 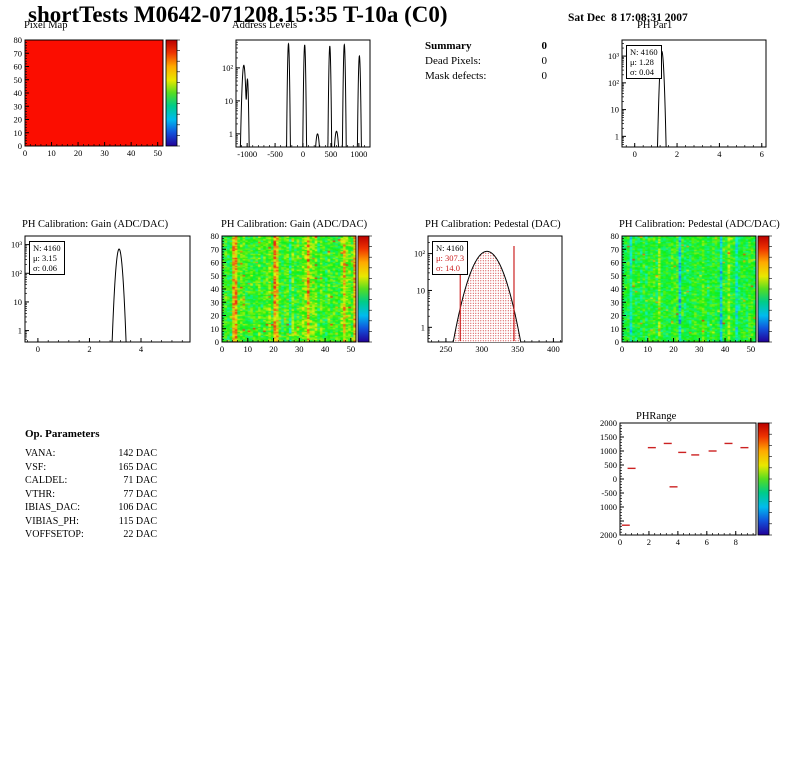 I want to click on op-param-row: VTHR: 77 DAC, so click(x=91, y=495).